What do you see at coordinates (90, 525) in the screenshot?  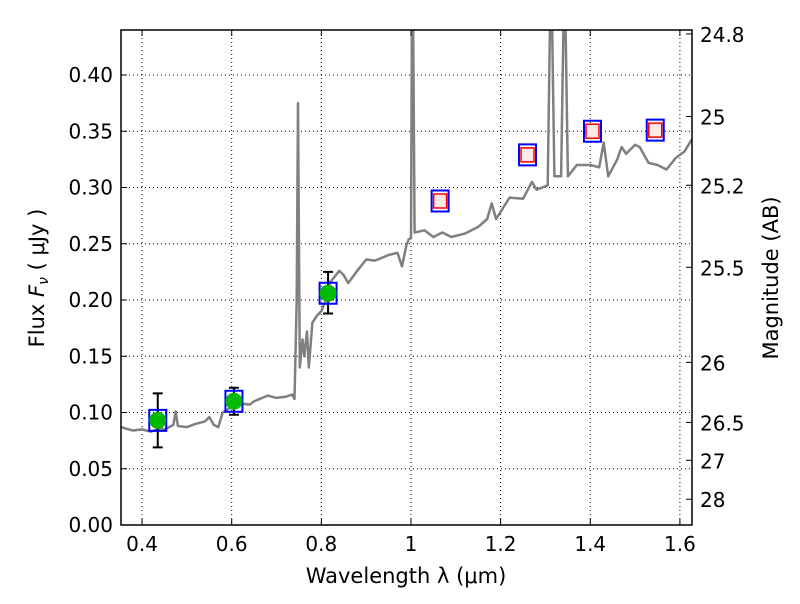 I see `y-tick-label: 0.00` at bounding box center [90, 525].